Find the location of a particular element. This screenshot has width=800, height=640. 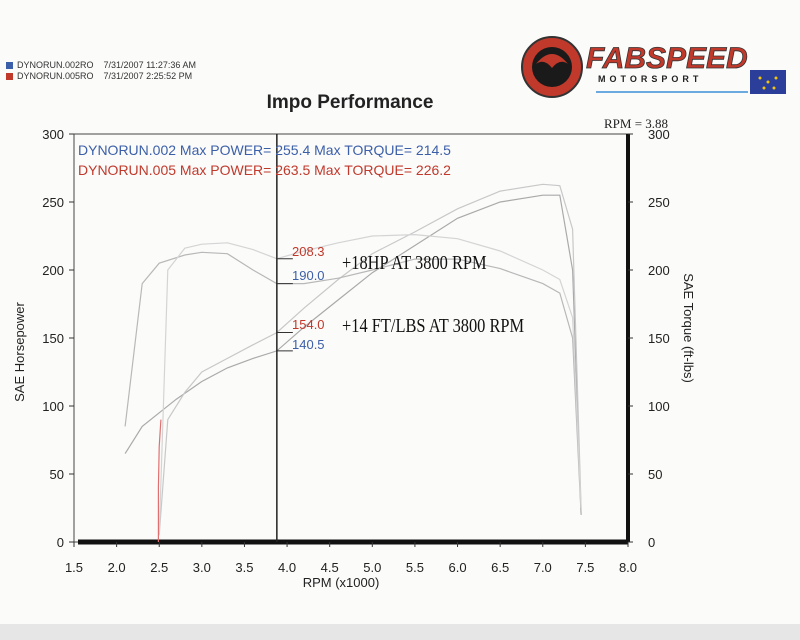

fabspeed-logo: FABSPEED MOTORSPORT is located at coordinates (653, 67).